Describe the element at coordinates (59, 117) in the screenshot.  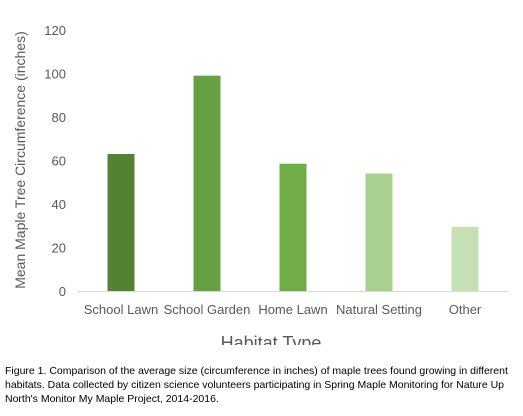
I see `y-tick-label: 80` at that location.